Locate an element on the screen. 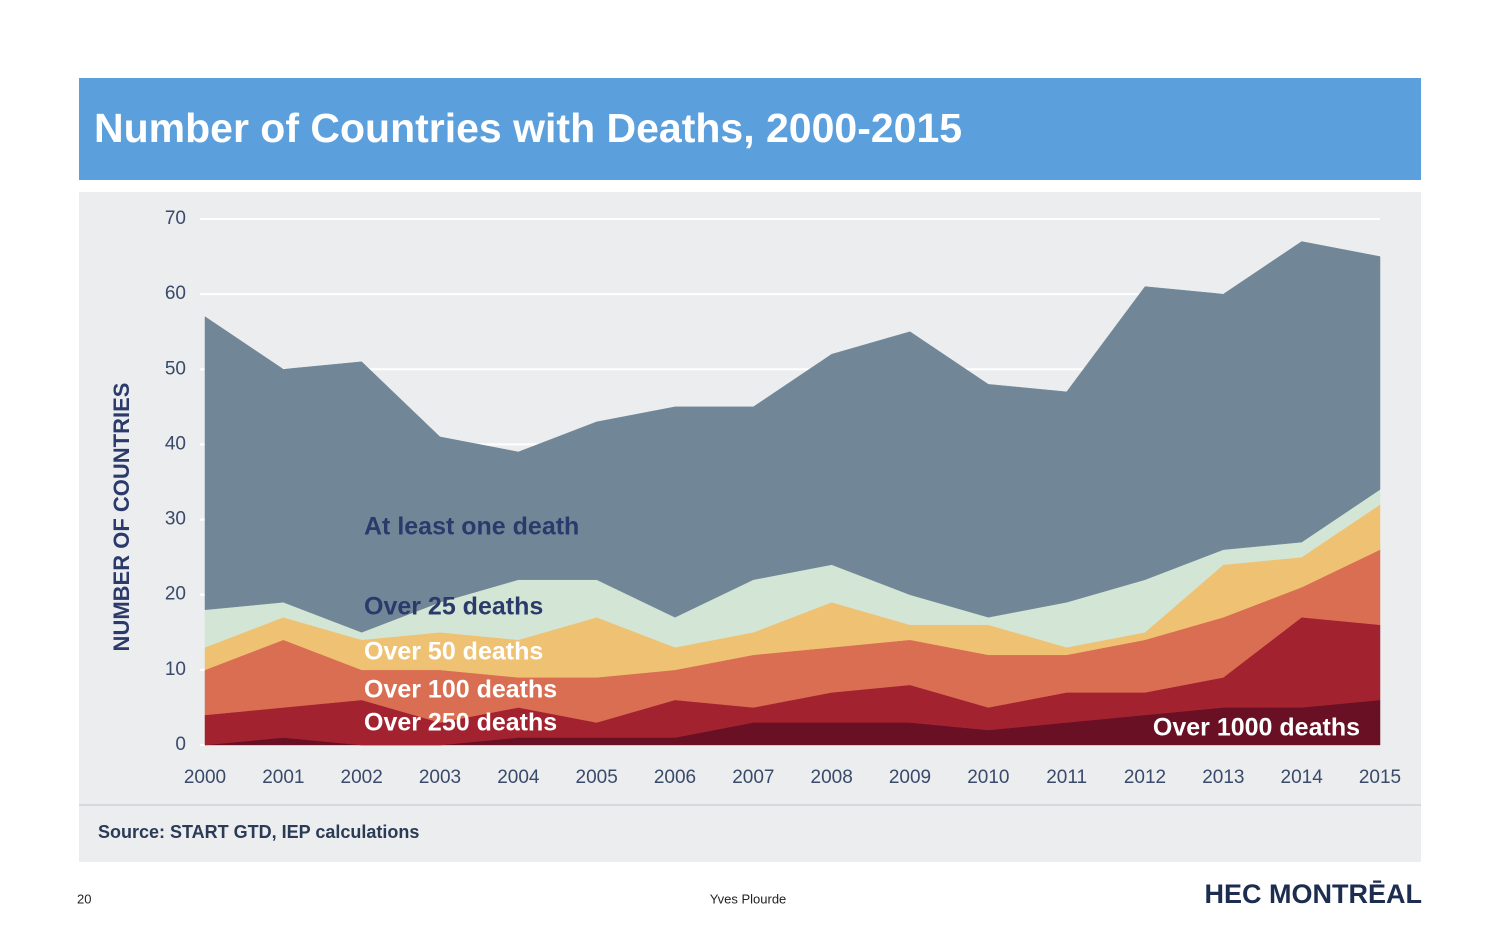 The image size is (1500, 937). x-tick-label: 2005 is located at coordinates (597, 777).